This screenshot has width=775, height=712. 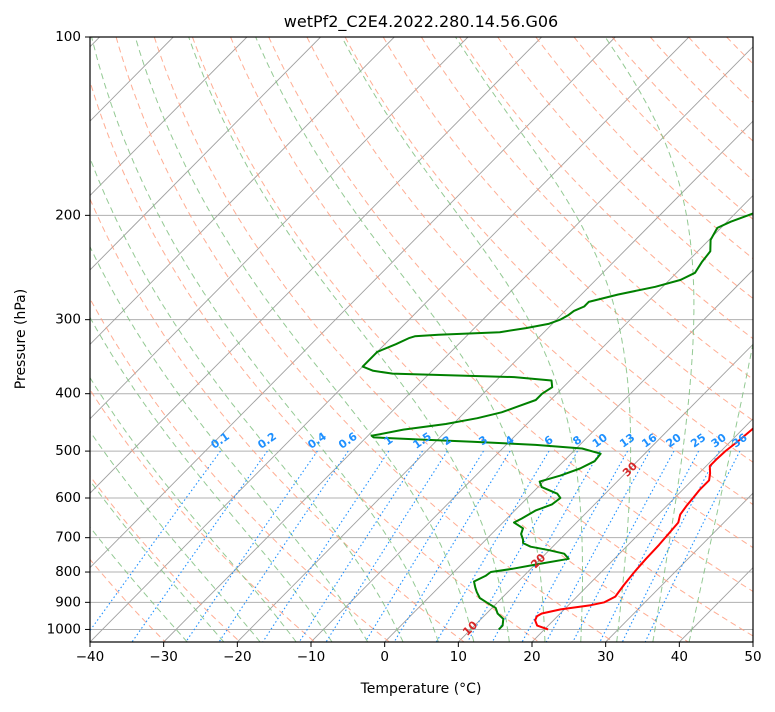 What do you see at coordinates (68, 602) in the screenshot?
I see `y-tick-label: 900` at bounding box center [68, 602].